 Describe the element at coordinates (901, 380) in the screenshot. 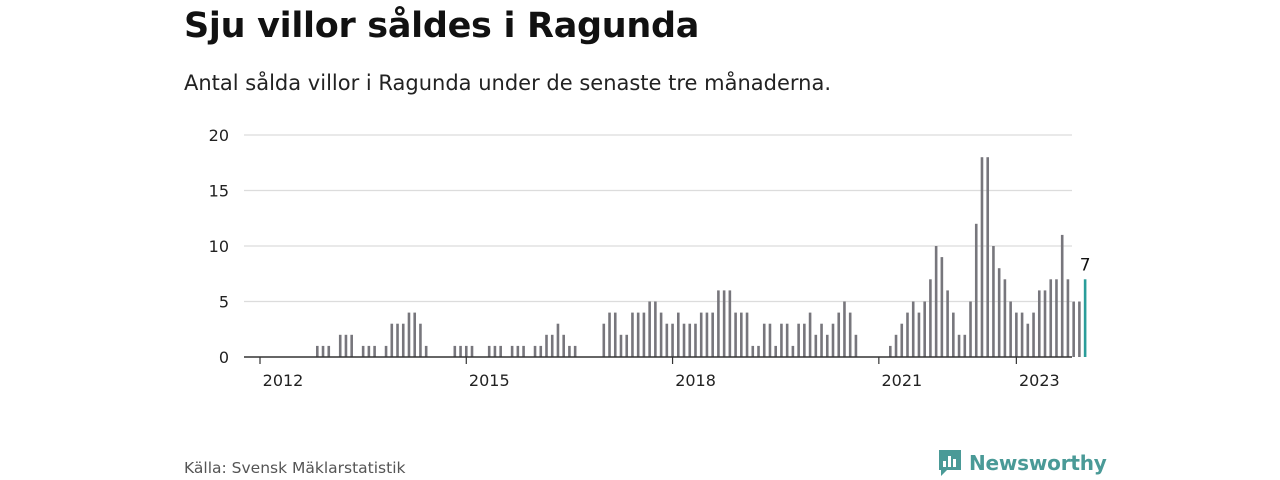

I see `x-tick-label: 2021` at that location.